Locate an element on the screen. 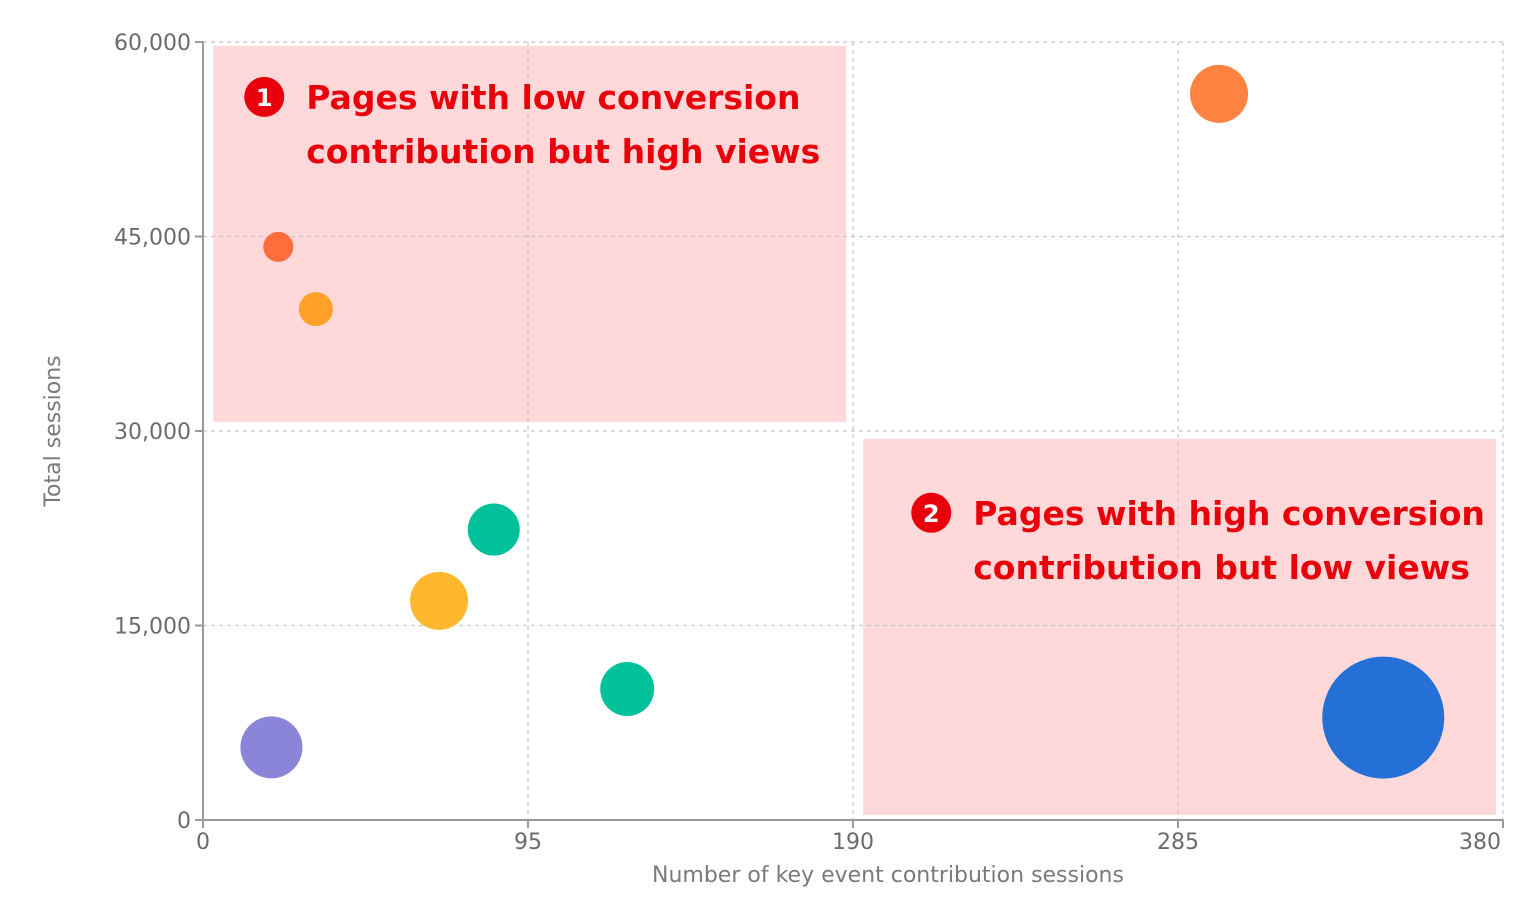 The width and height of the screenshot is (1536, 900). y-tick-label: 45,000 is located at coordinates (152, 238).